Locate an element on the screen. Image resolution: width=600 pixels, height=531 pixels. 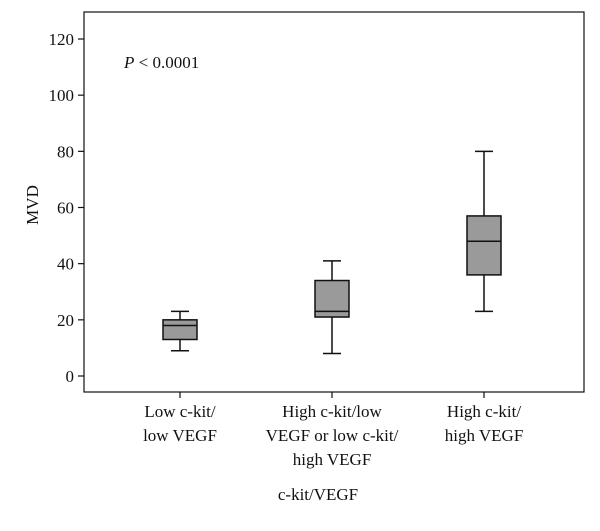
x-category-label-3: High c-kit/high VEGF is located at coordinates (484, 423).